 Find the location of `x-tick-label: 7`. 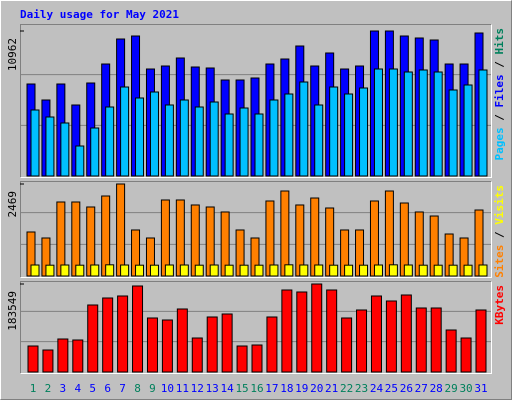

x-tick-label: 7 is located at coordinates (122, 388).